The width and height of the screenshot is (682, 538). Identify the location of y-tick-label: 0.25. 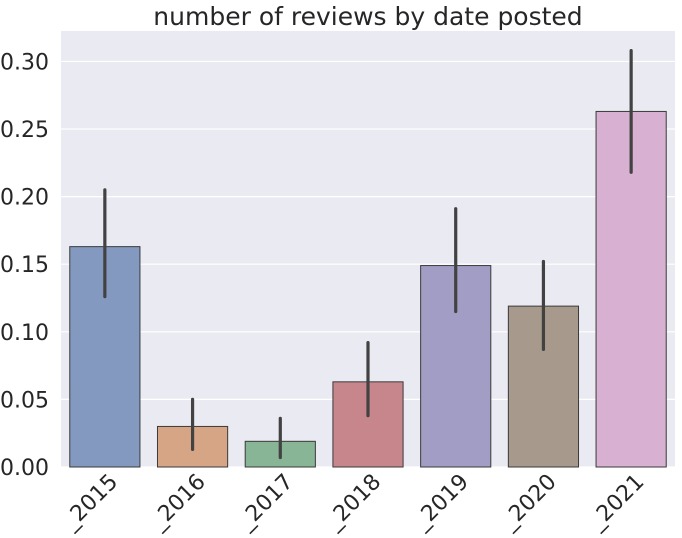
(24, 130).